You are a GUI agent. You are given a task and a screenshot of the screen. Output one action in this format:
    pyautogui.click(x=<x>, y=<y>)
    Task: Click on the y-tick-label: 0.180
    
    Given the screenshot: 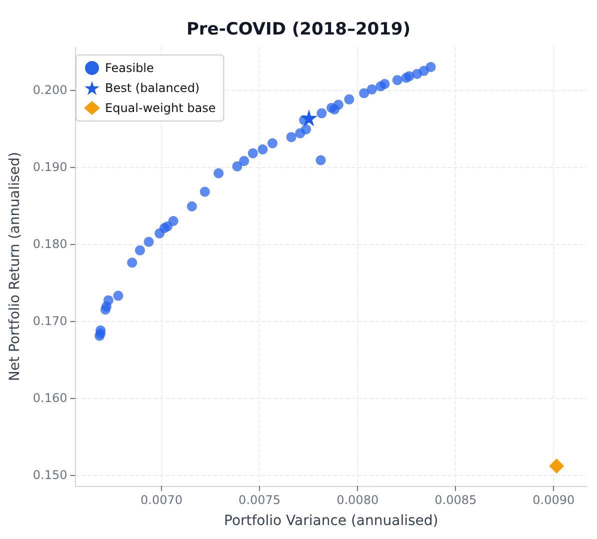 What is the action you would take?
    pyautogui.click(x=50, y=244)
    